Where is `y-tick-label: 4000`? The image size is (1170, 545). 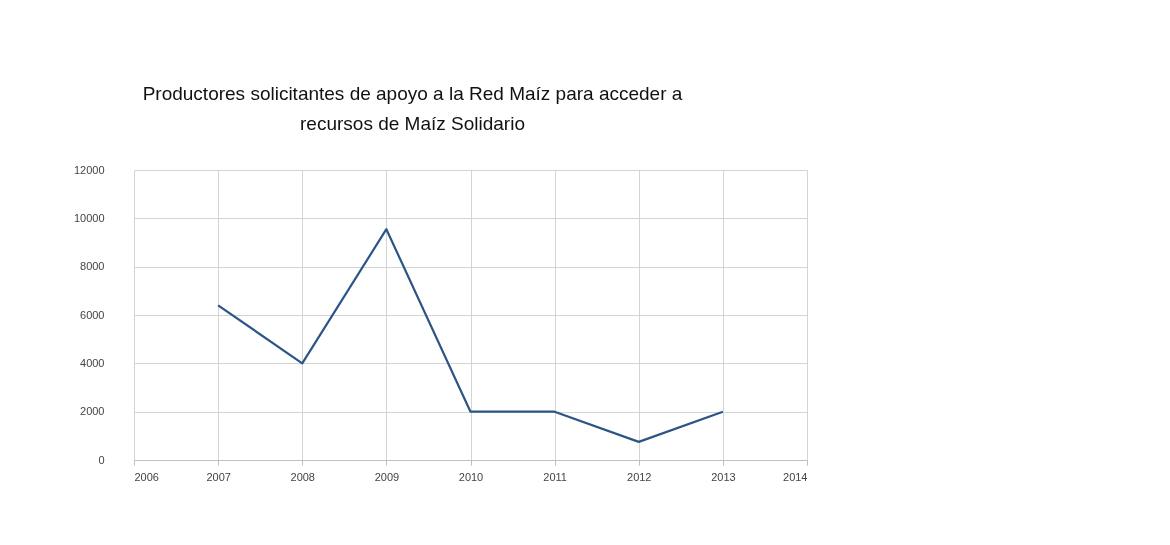
y-tick-label: 4000 is located at coordinates (92, 362).